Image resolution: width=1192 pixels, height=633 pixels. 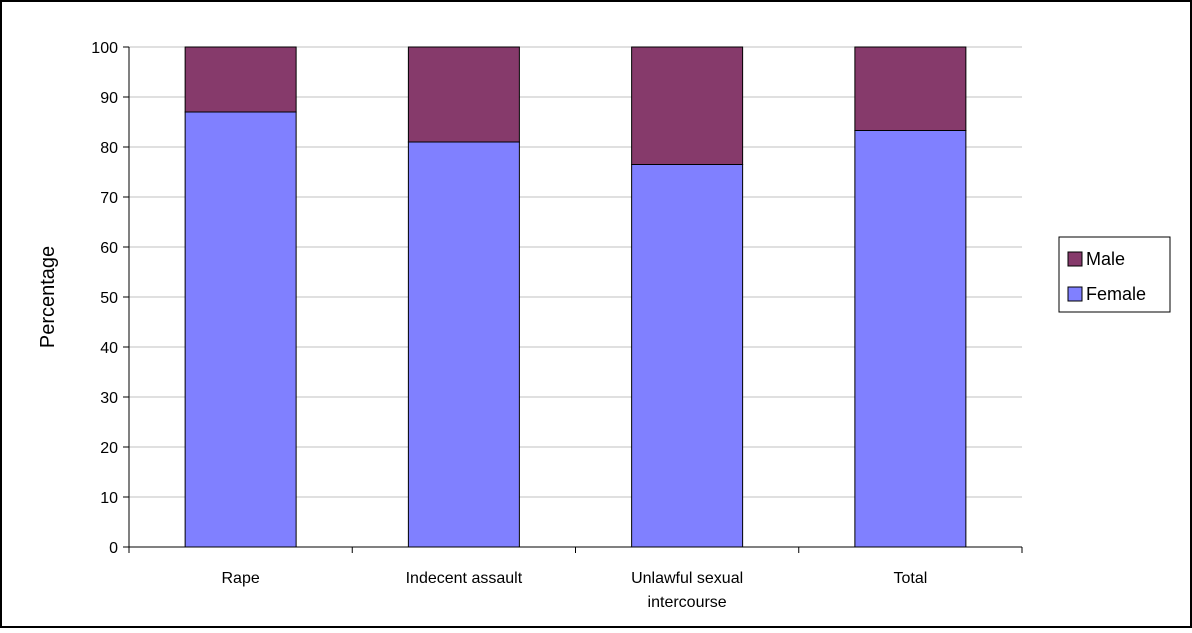 I want to click on x-tick-label: Rape, so click(x=241, y=578).